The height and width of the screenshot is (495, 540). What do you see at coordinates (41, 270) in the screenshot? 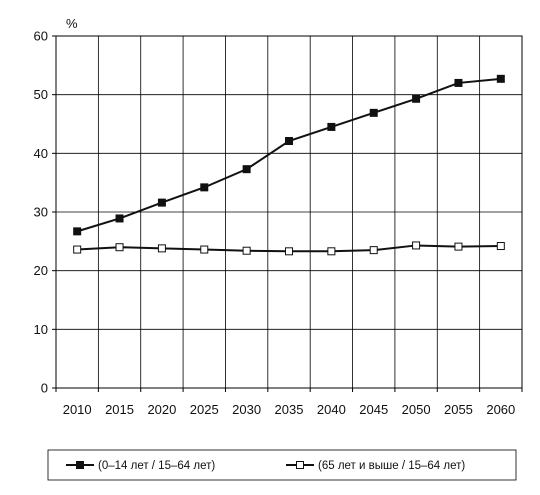
I see `y-tick-label: 20` at bounding box center [41, 270].